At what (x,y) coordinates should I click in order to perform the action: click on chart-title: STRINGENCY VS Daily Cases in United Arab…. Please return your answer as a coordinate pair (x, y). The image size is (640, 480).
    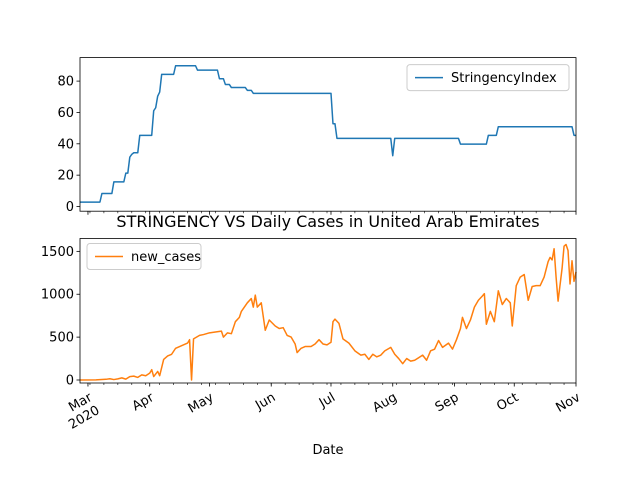
    Looking at the image, I should click on (327, 221).